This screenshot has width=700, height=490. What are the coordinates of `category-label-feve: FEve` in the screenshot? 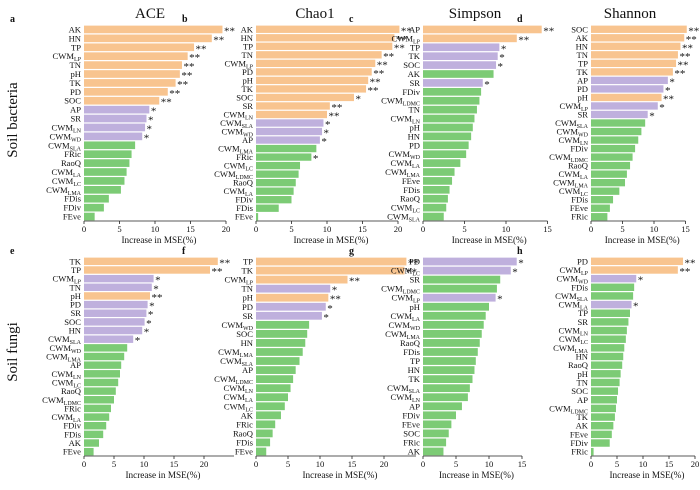 It's located at (72, 452).